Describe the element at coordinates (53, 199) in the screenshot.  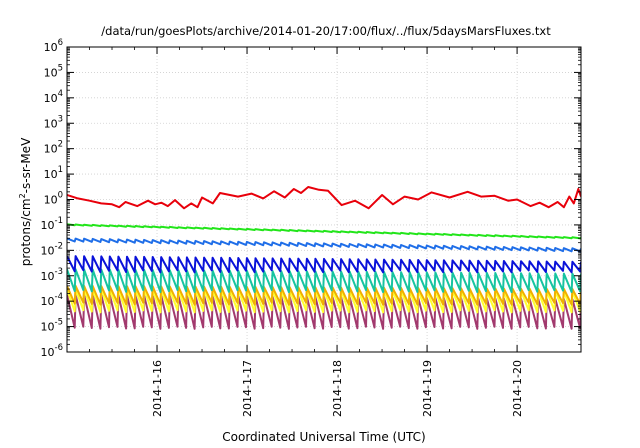
I see `y-tick-label: 10⁰` at that location.